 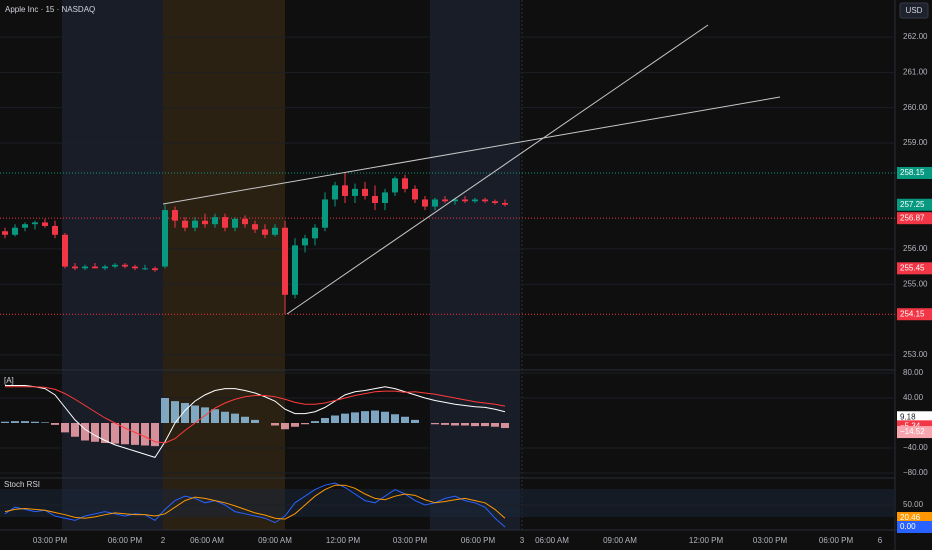 What do you see at coordinates (522, 540) in the screenshot?
I see `x-tick-label: 3` at bounding box center [522, 540].